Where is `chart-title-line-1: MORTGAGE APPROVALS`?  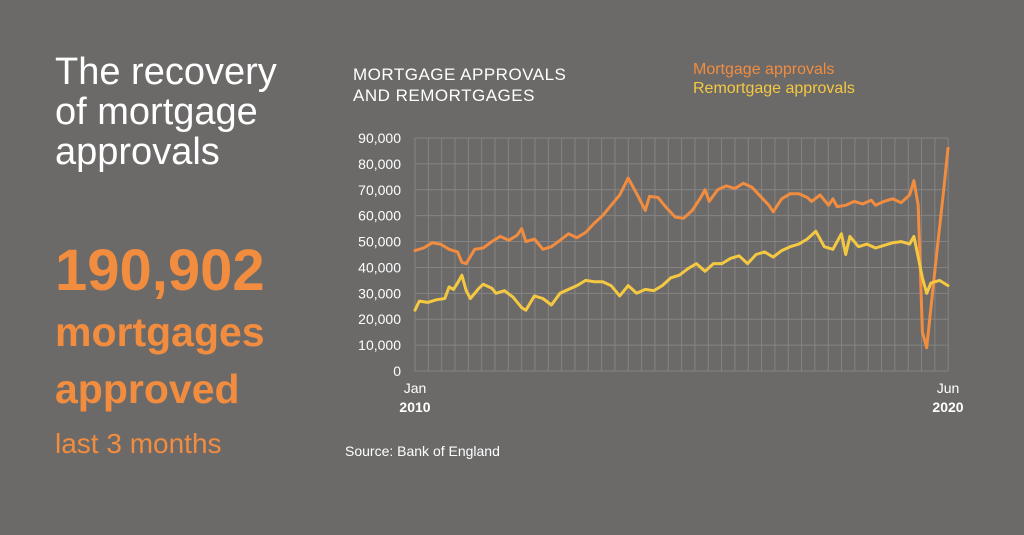 chart-title-line-1: MORTGAGE APPROVALS is located at coordinates (460, 74).